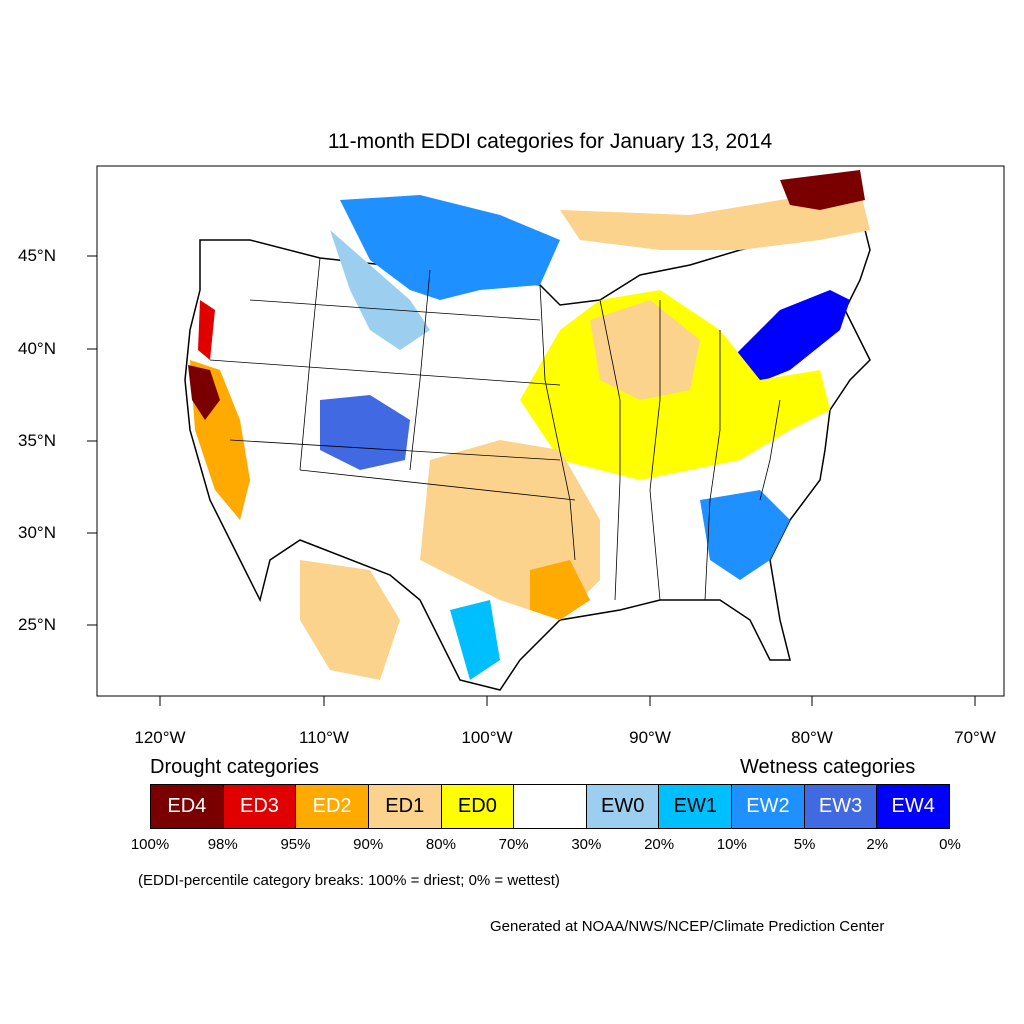 The height and width of the screenshot is (1024, 1024). I want to click on break-label: 100%, so click(150, 844).